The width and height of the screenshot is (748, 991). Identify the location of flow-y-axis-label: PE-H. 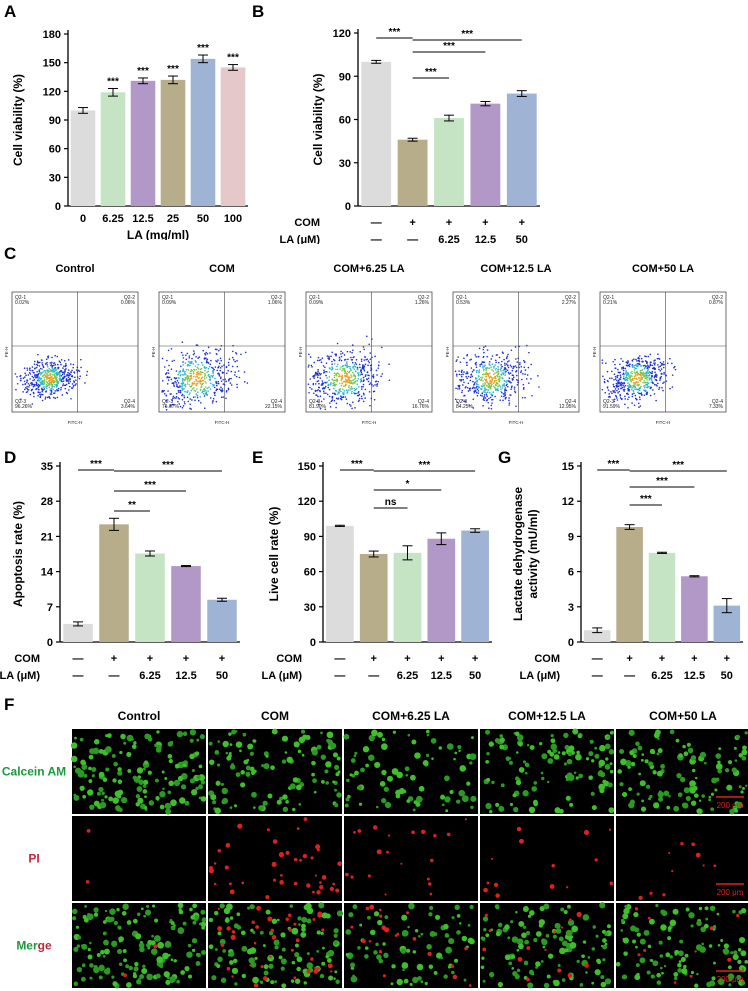
(447, 352).